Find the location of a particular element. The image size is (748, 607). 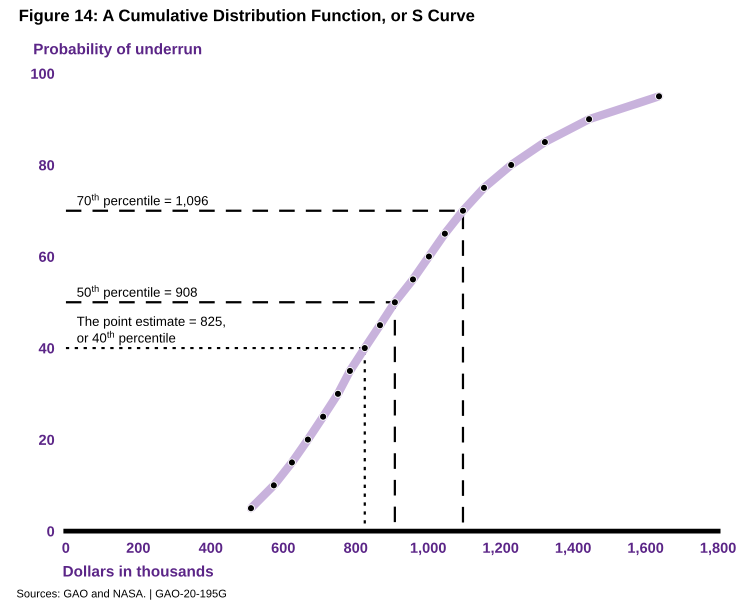

y-tick-label: 80 is located at coordinates (46, 165).